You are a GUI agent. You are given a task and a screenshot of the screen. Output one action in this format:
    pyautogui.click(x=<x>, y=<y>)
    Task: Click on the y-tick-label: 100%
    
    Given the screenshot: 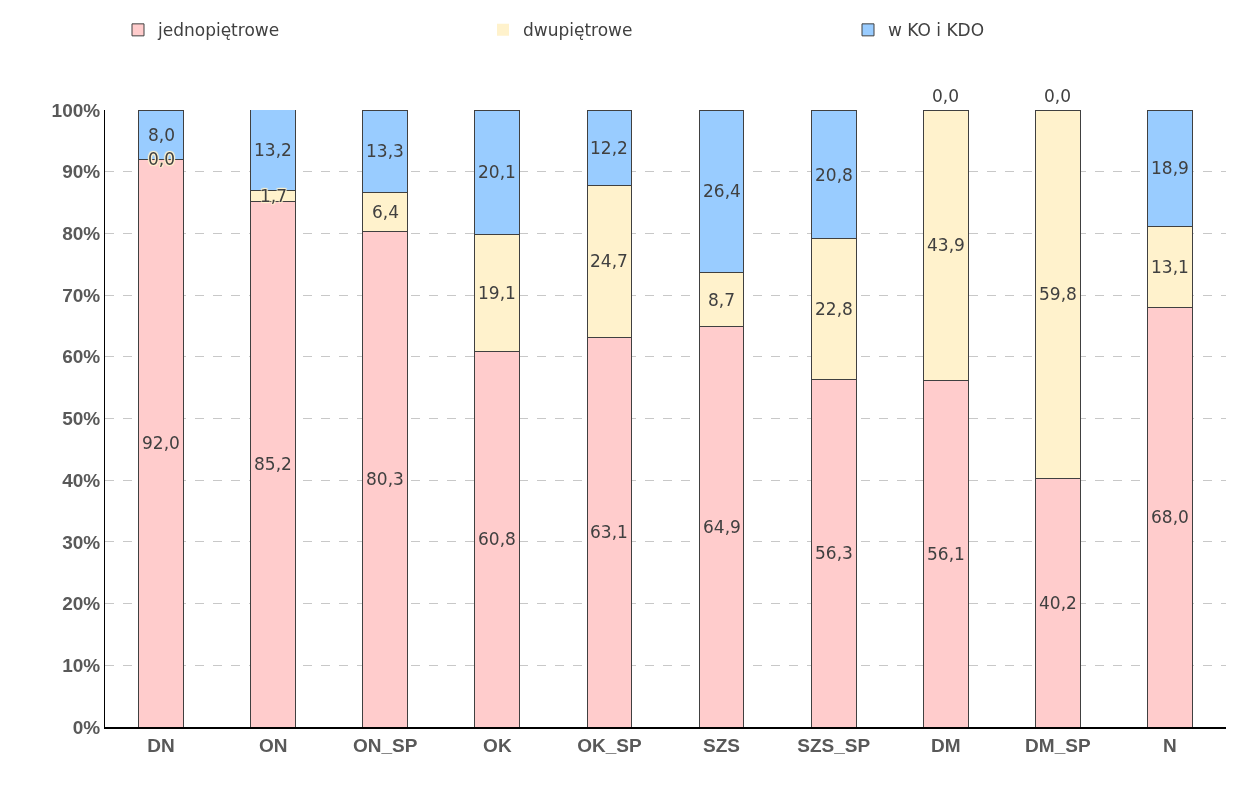 What is the action you would take?
    pyautogui.click(x=76, y=110)
    